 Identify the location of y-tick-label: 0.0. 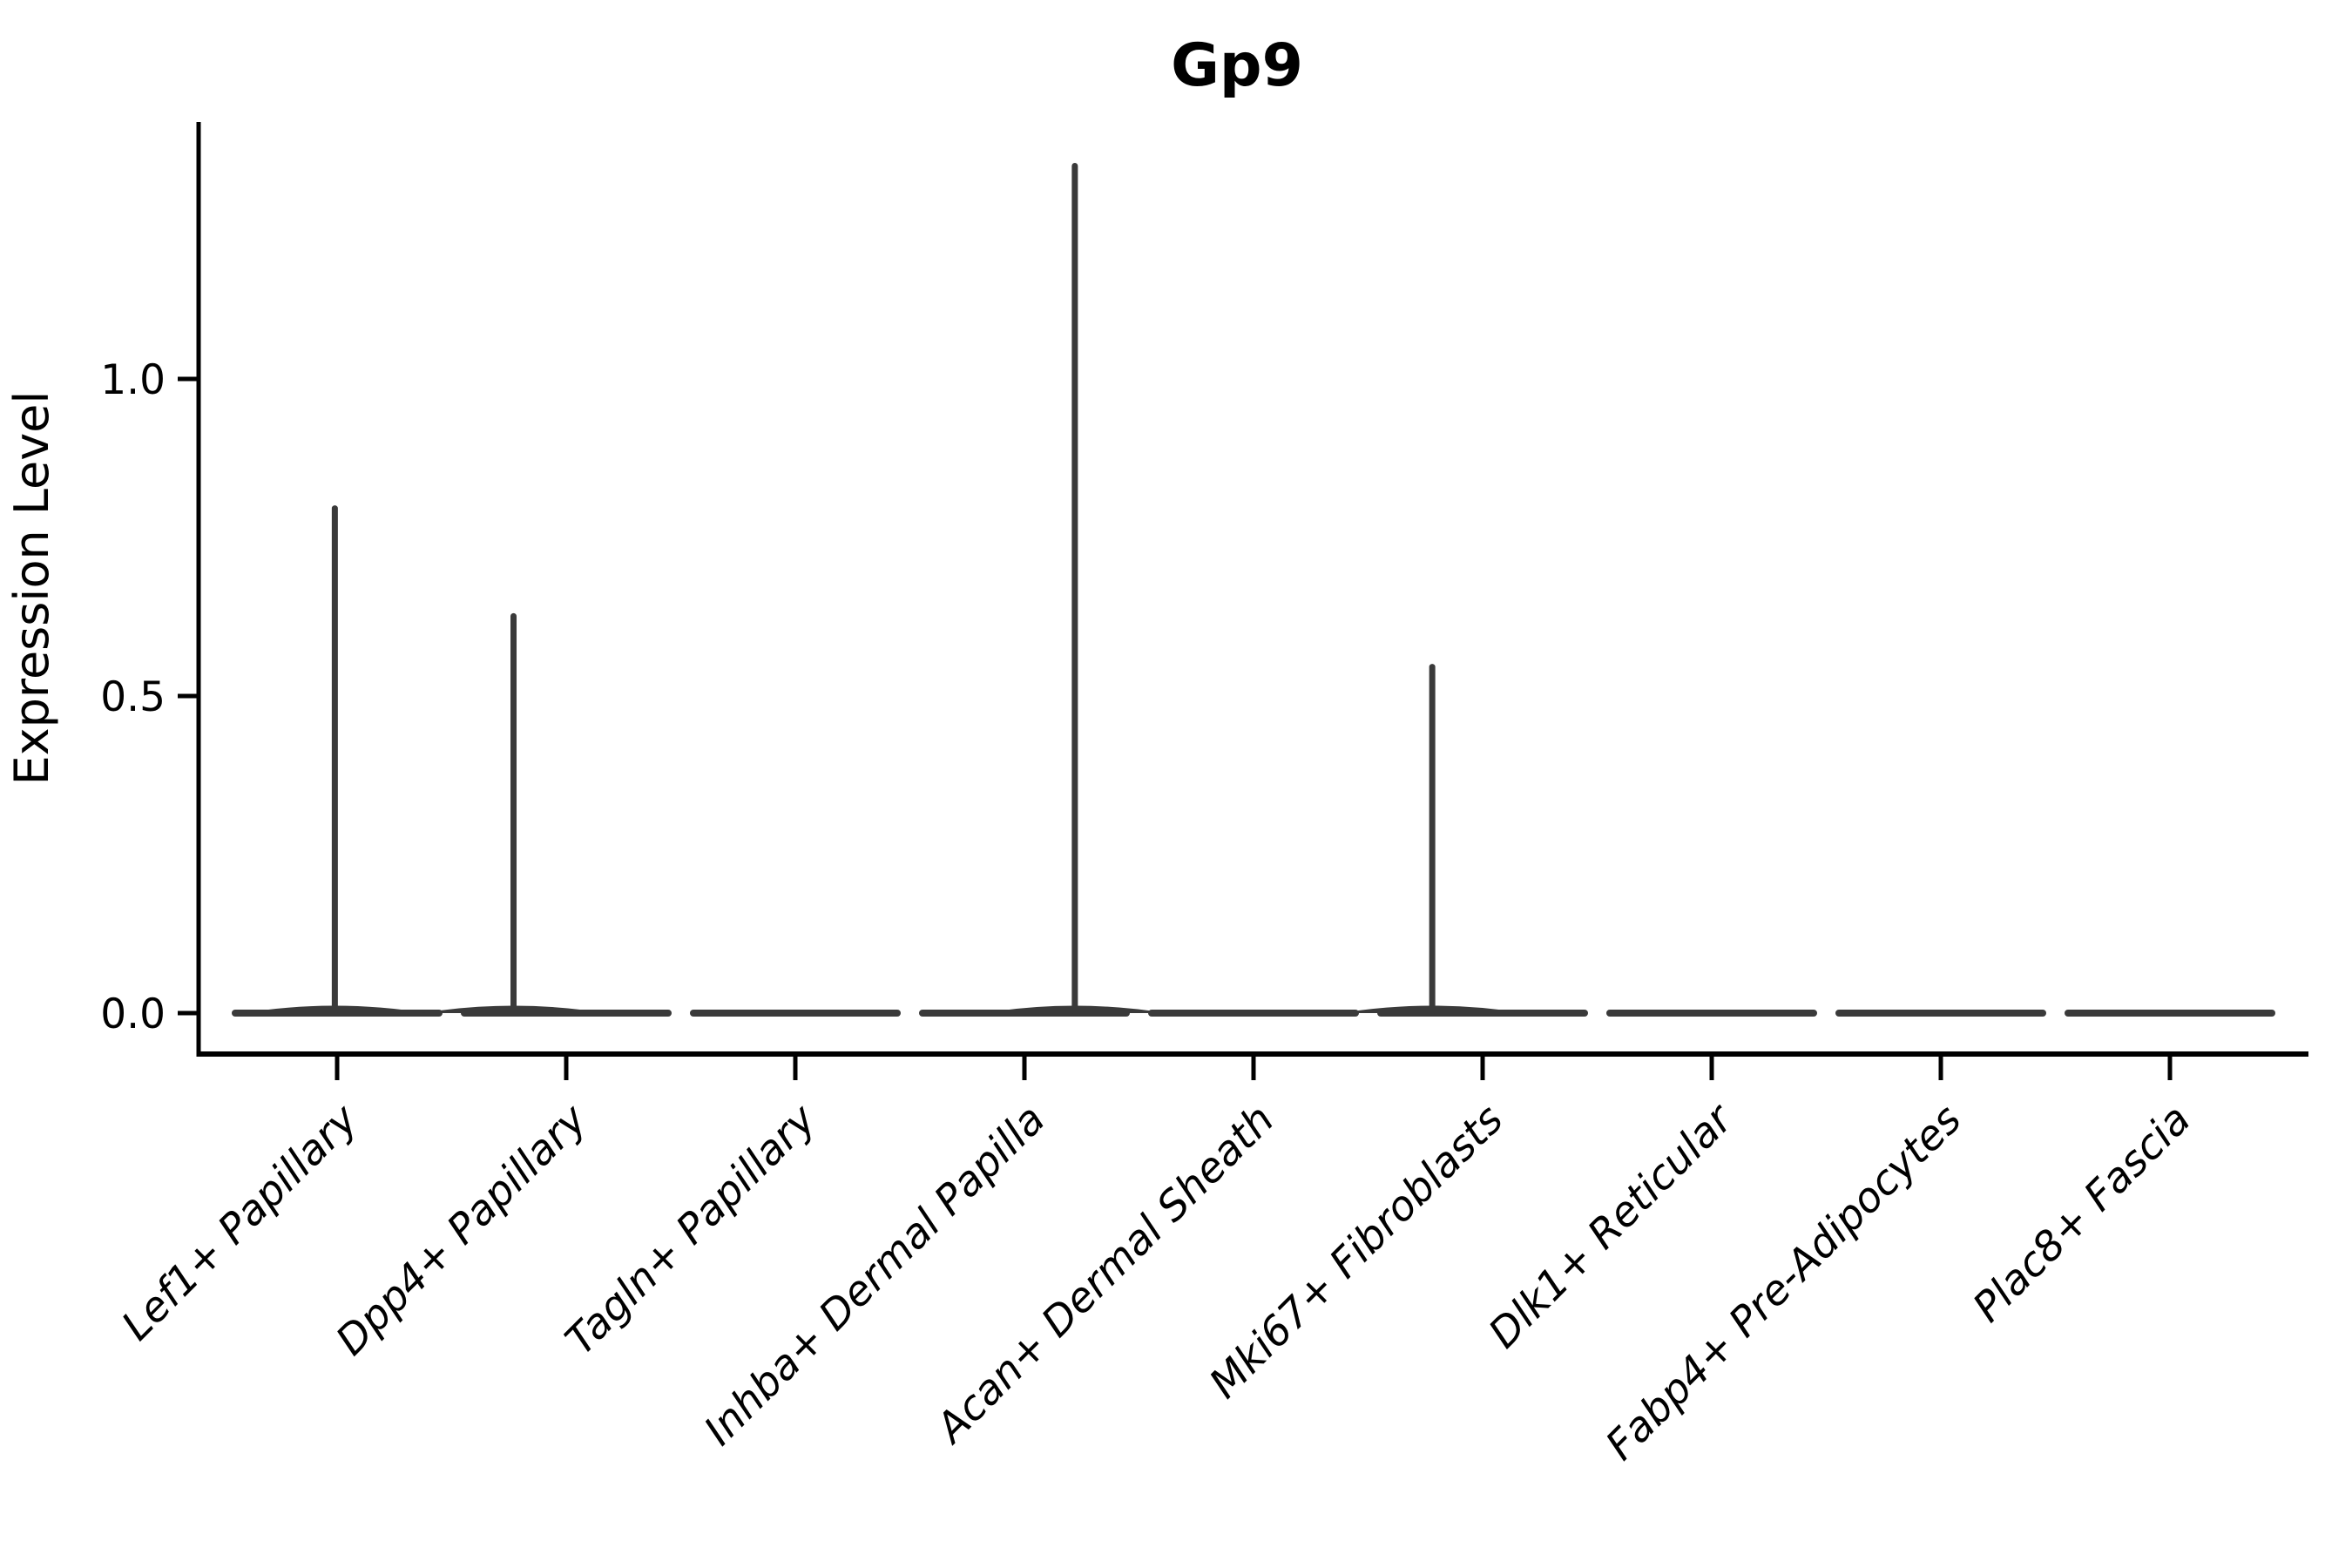
(133, 1014).